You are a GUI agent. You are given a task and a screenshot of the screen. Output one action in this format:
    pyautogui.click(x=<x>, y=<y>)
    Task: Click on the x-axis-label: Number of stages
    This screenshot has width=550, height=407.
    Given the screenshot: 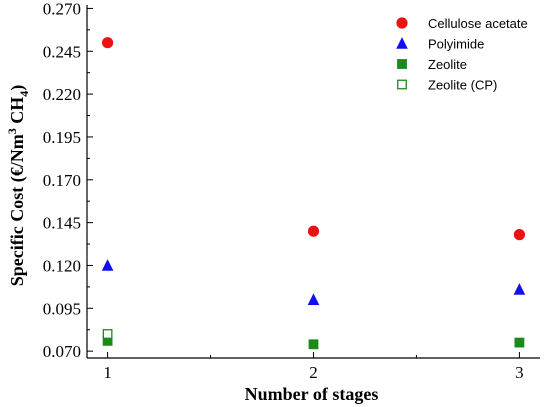 What is the action you would take?
    pyautogui.click(x=312, y=394)
    